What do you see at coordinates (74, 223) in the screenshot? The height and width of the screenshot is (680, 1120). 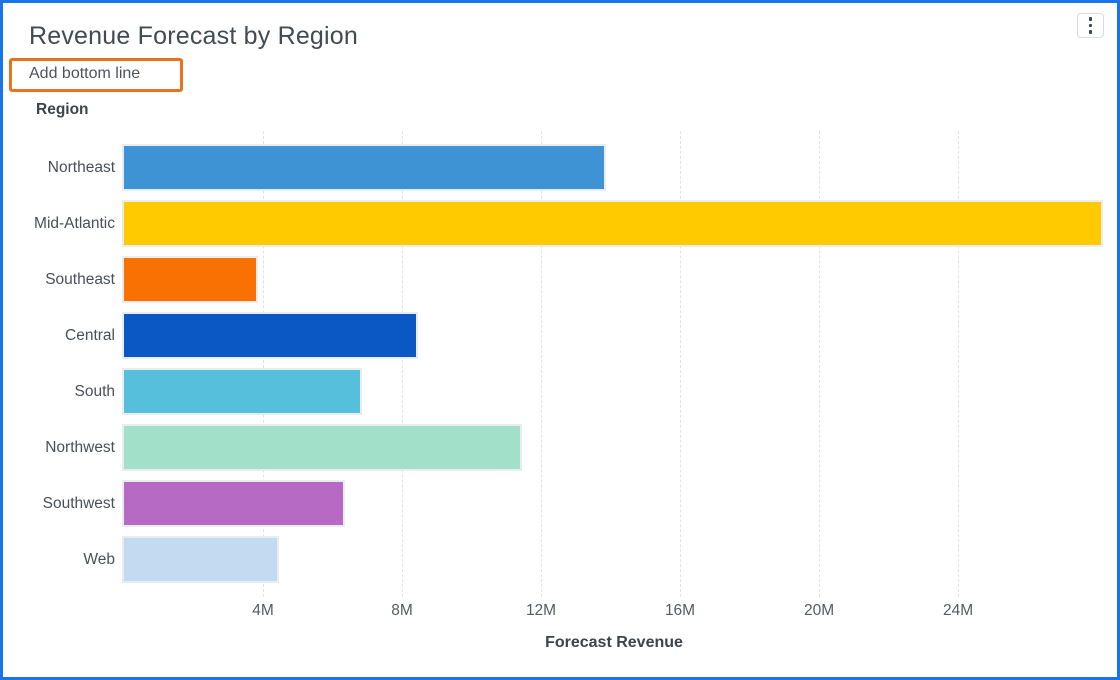 I see `category-label: Mid-Atlantic` at bounding box center [74, 223].